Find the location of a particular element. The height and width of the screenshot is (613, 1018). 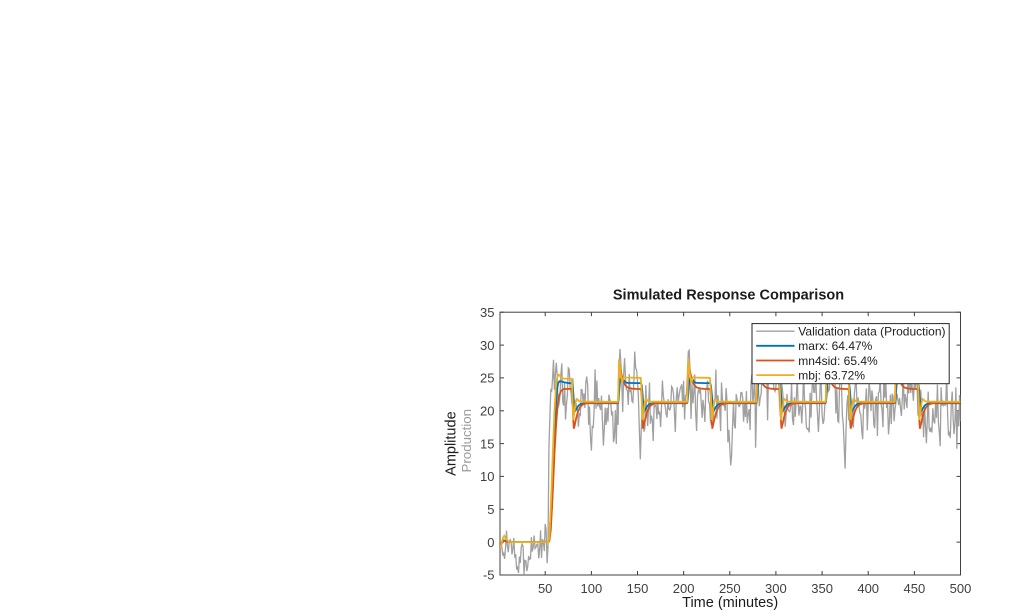

svg-text: Validation data (Production) is located at coordinates (871, 332).